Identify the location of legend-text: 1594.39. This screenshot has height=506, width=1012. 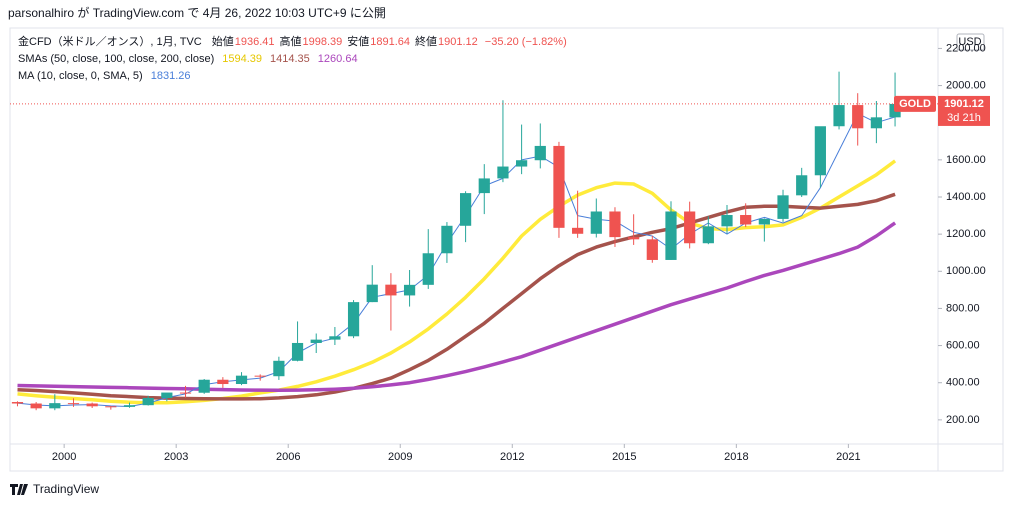
(242, 59).